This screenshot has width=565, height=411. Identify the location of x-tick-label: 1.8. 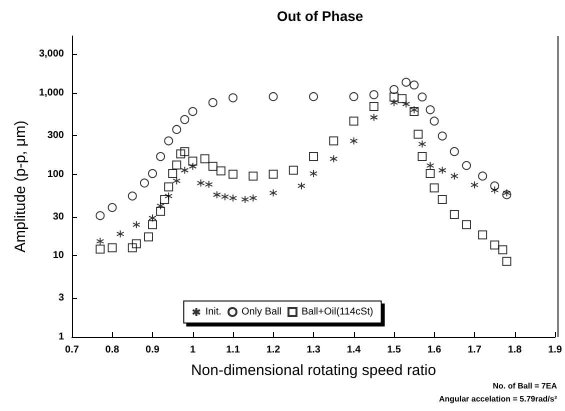
(515, 350).